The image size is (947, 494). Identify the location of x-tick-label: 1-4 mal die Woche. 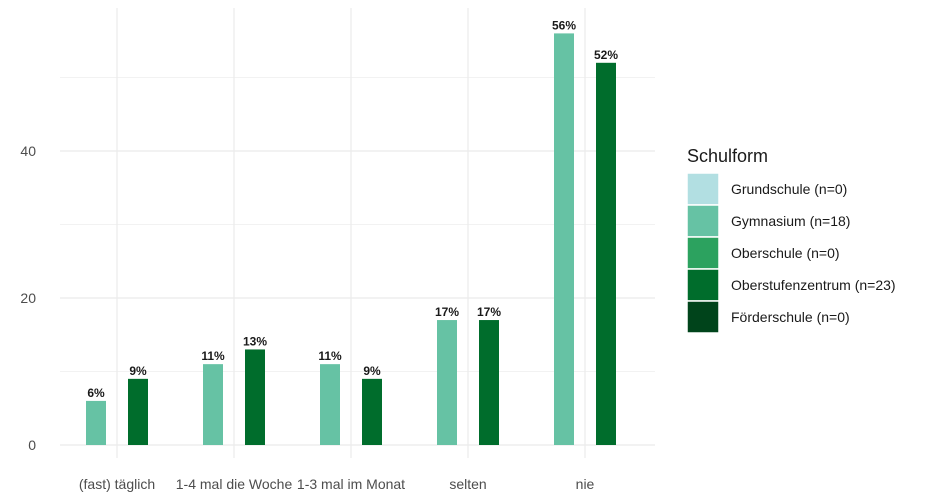
(234, 484).